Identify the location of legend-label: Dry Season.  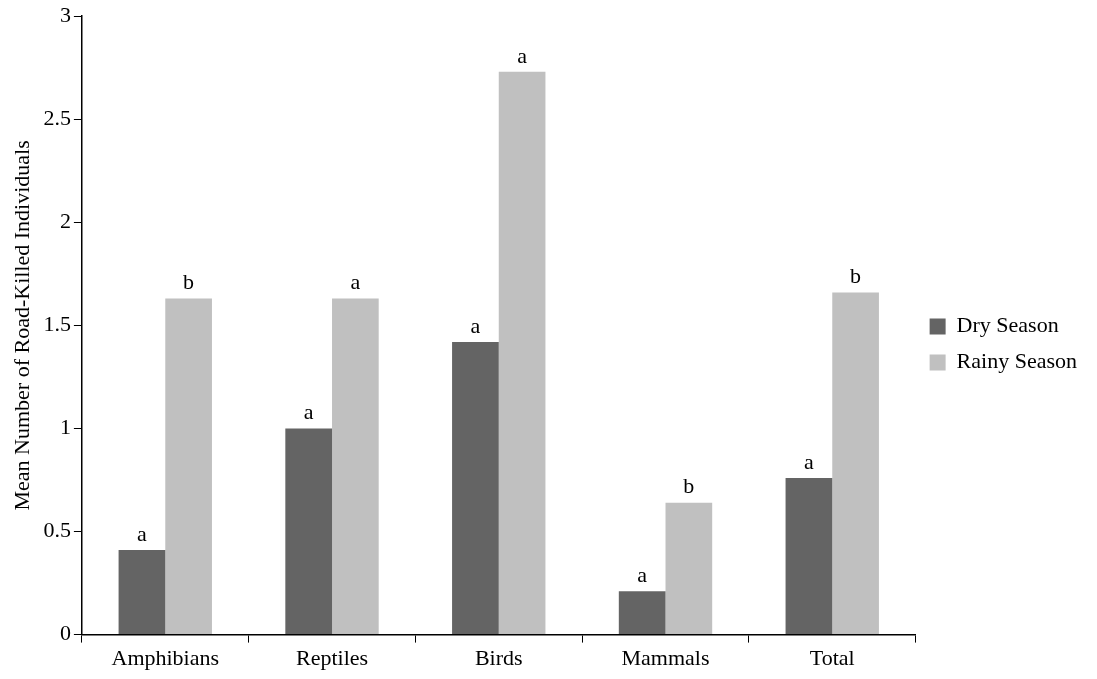
(1007, 325).